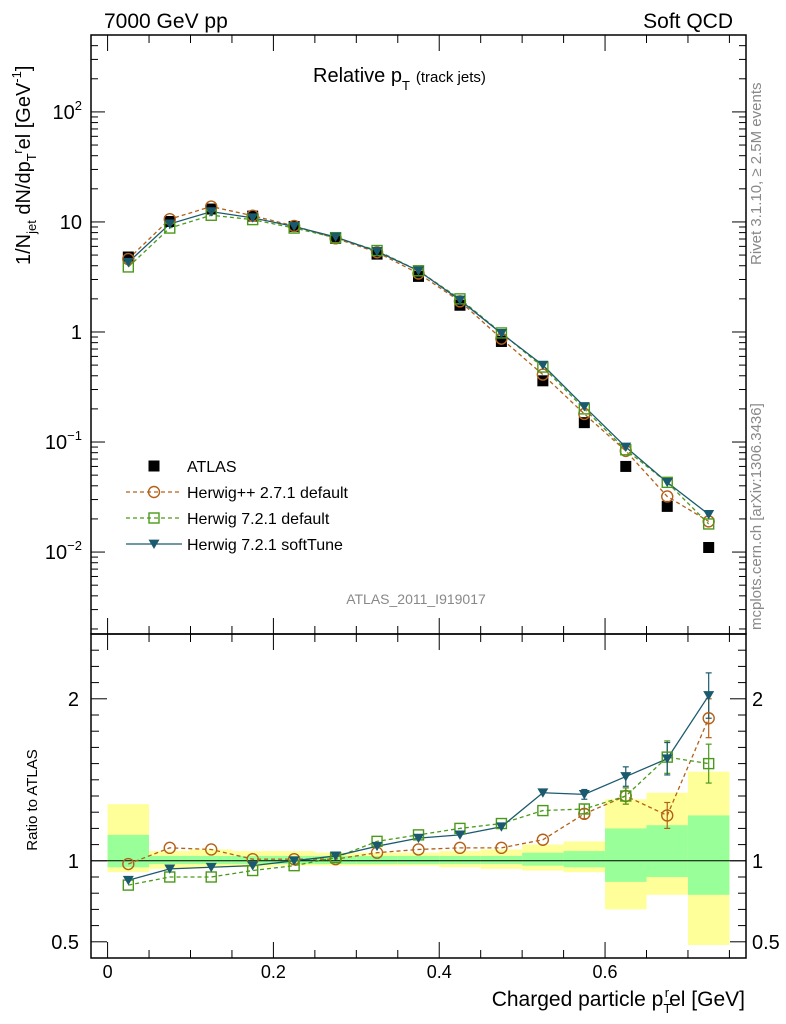  Describe the element at coordinates (265, 545) in the screenshot. I see `legend-label-softtune: Herwig 7.2.1 softTune` at that location.